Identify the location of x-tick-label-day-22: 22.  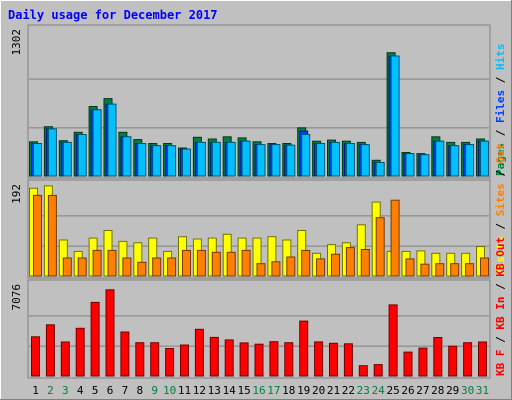
(348, 390).